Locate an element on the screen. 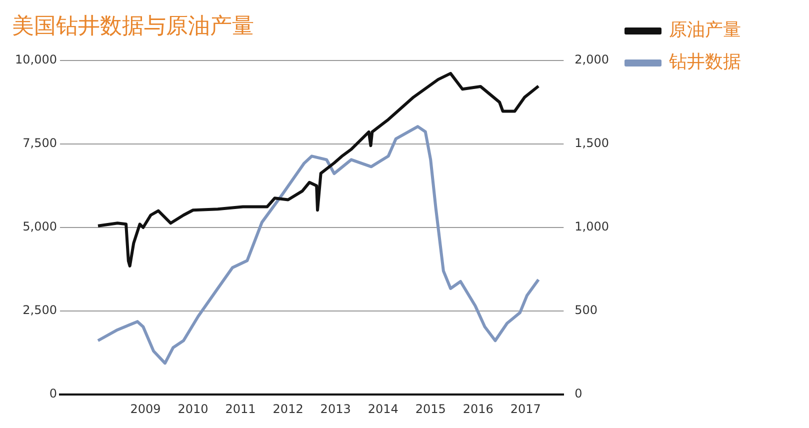 The image size is (809, 428). x-tick-label: 2013 is located at coordinates (335, 409).